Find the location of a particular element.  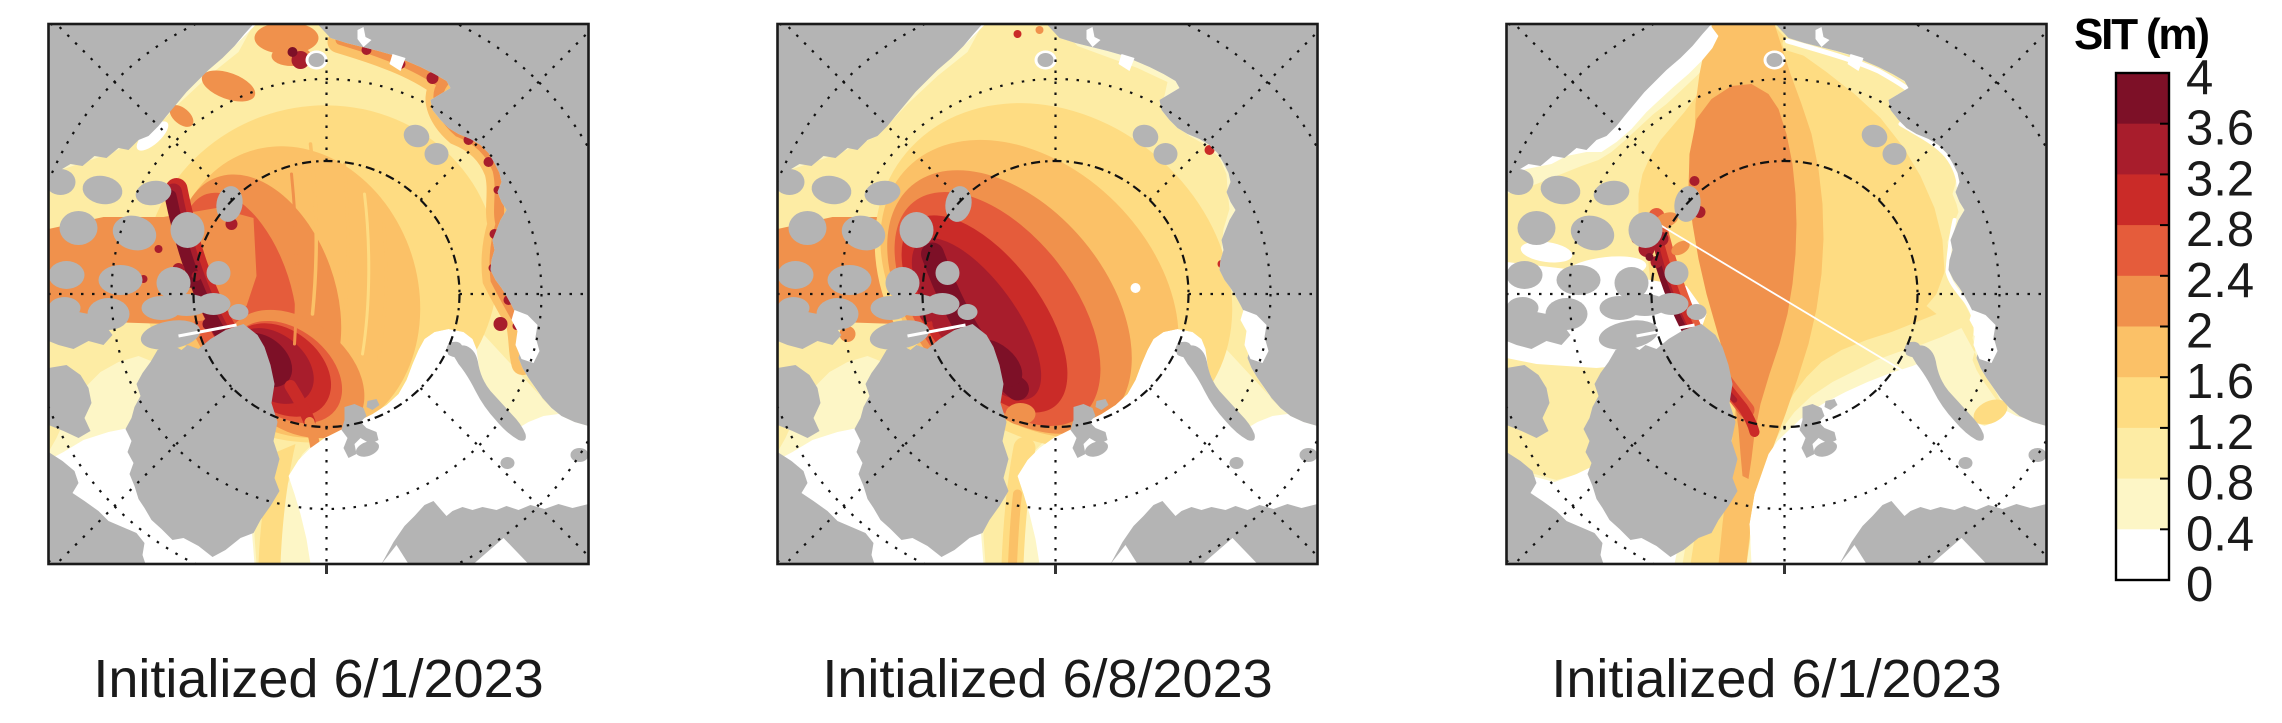

svg-text: 0.8 is located at coordinates (2220, 484).